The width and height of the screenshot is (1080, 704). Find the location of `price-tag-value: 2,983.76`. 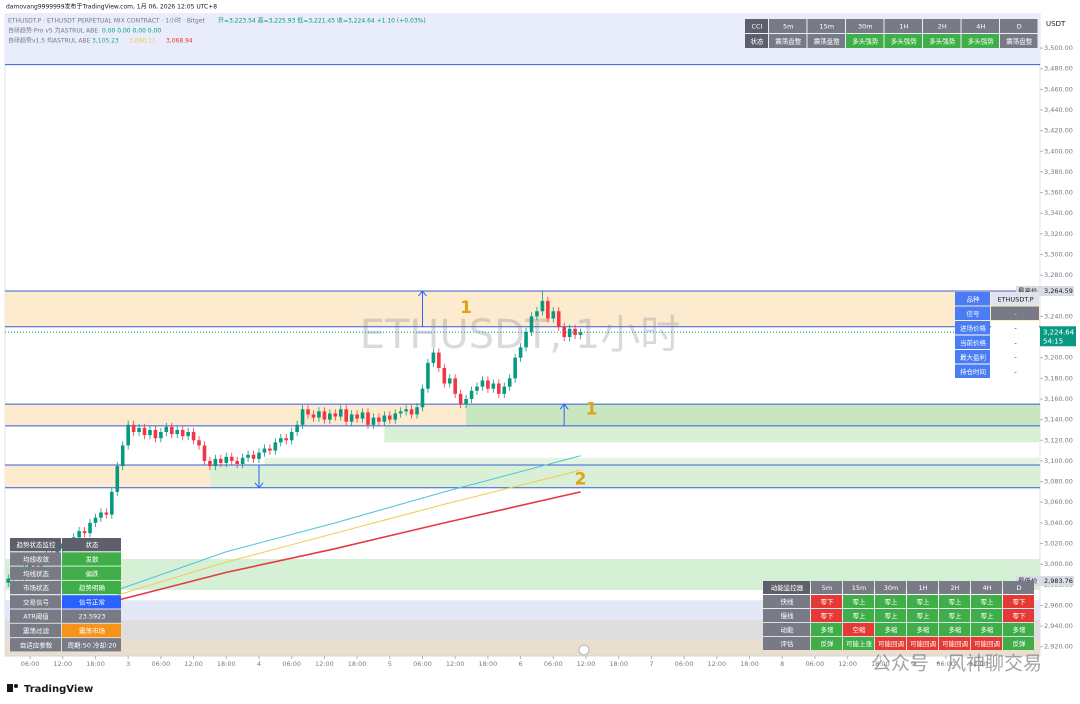

price-tag-value: 2,983.76 is located at coordinates (1058, 581).